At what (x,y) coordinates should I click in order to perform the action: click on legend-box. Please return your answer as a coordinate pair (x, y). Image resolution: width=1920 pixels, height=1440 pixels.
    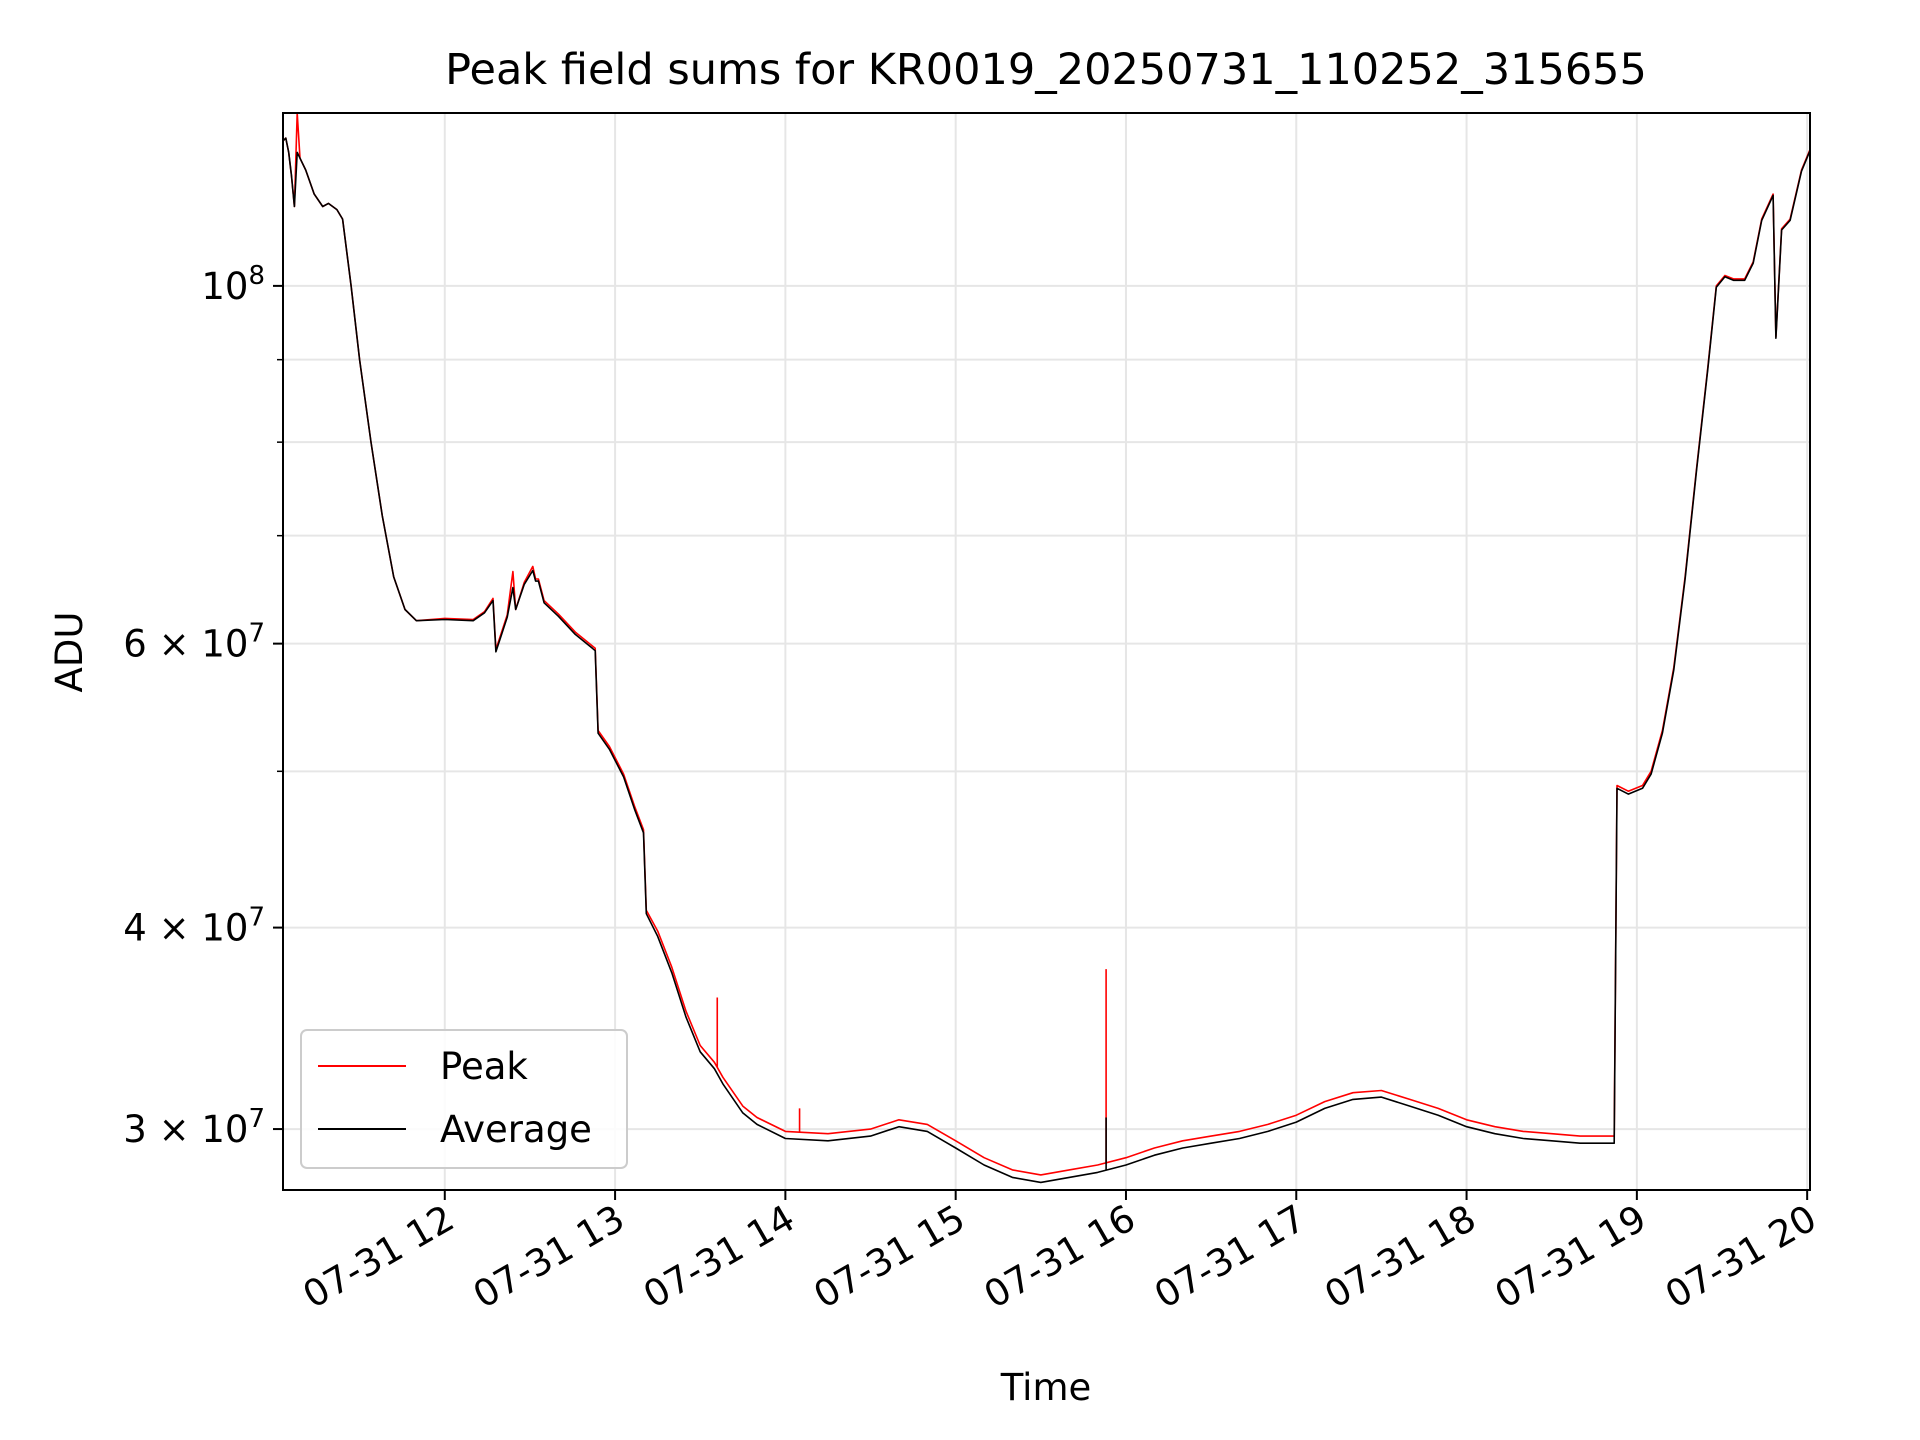
    Looking at the image, I should click on (464, 1099).